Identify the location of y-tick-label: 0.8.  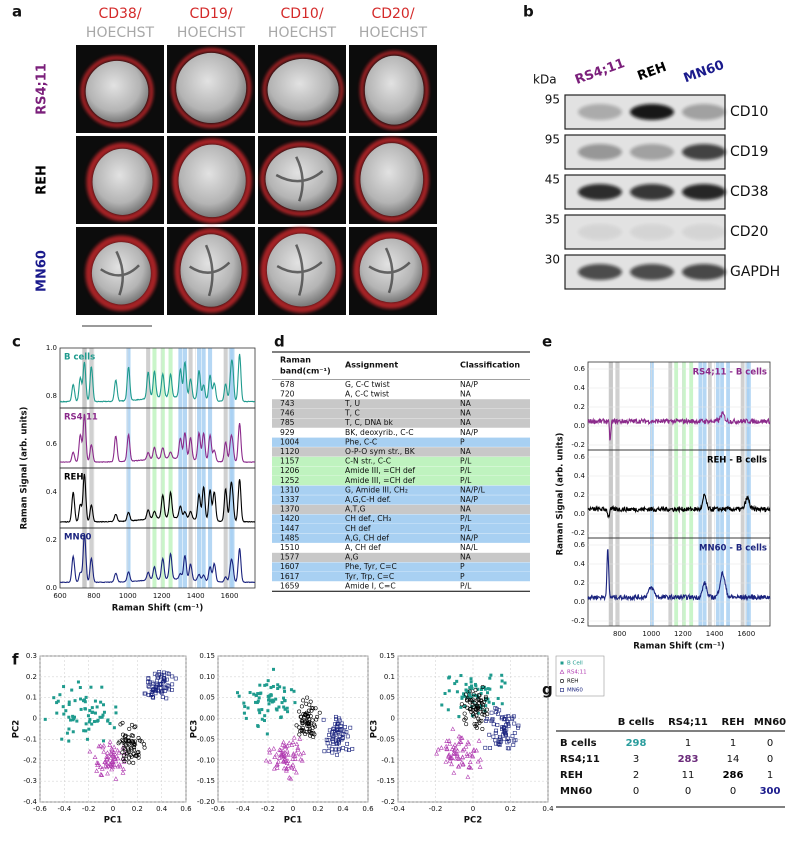
(51, 396).